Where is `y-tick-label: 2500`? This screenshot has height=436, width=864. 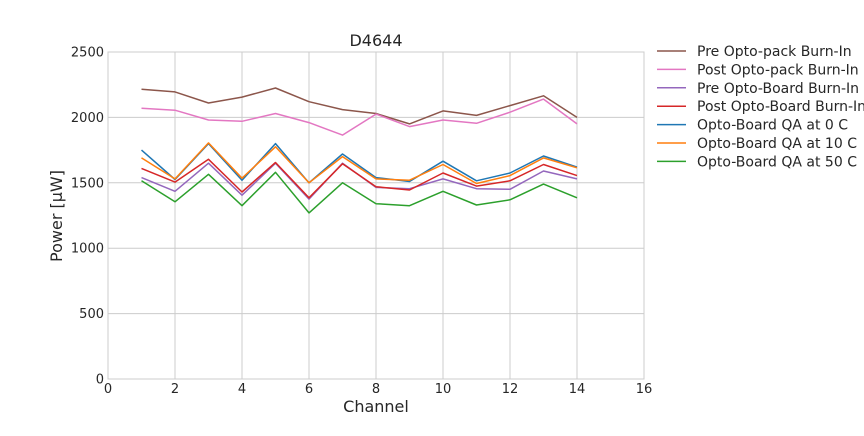
y-tick-label: 2500 is located at coordinates (87, 53).